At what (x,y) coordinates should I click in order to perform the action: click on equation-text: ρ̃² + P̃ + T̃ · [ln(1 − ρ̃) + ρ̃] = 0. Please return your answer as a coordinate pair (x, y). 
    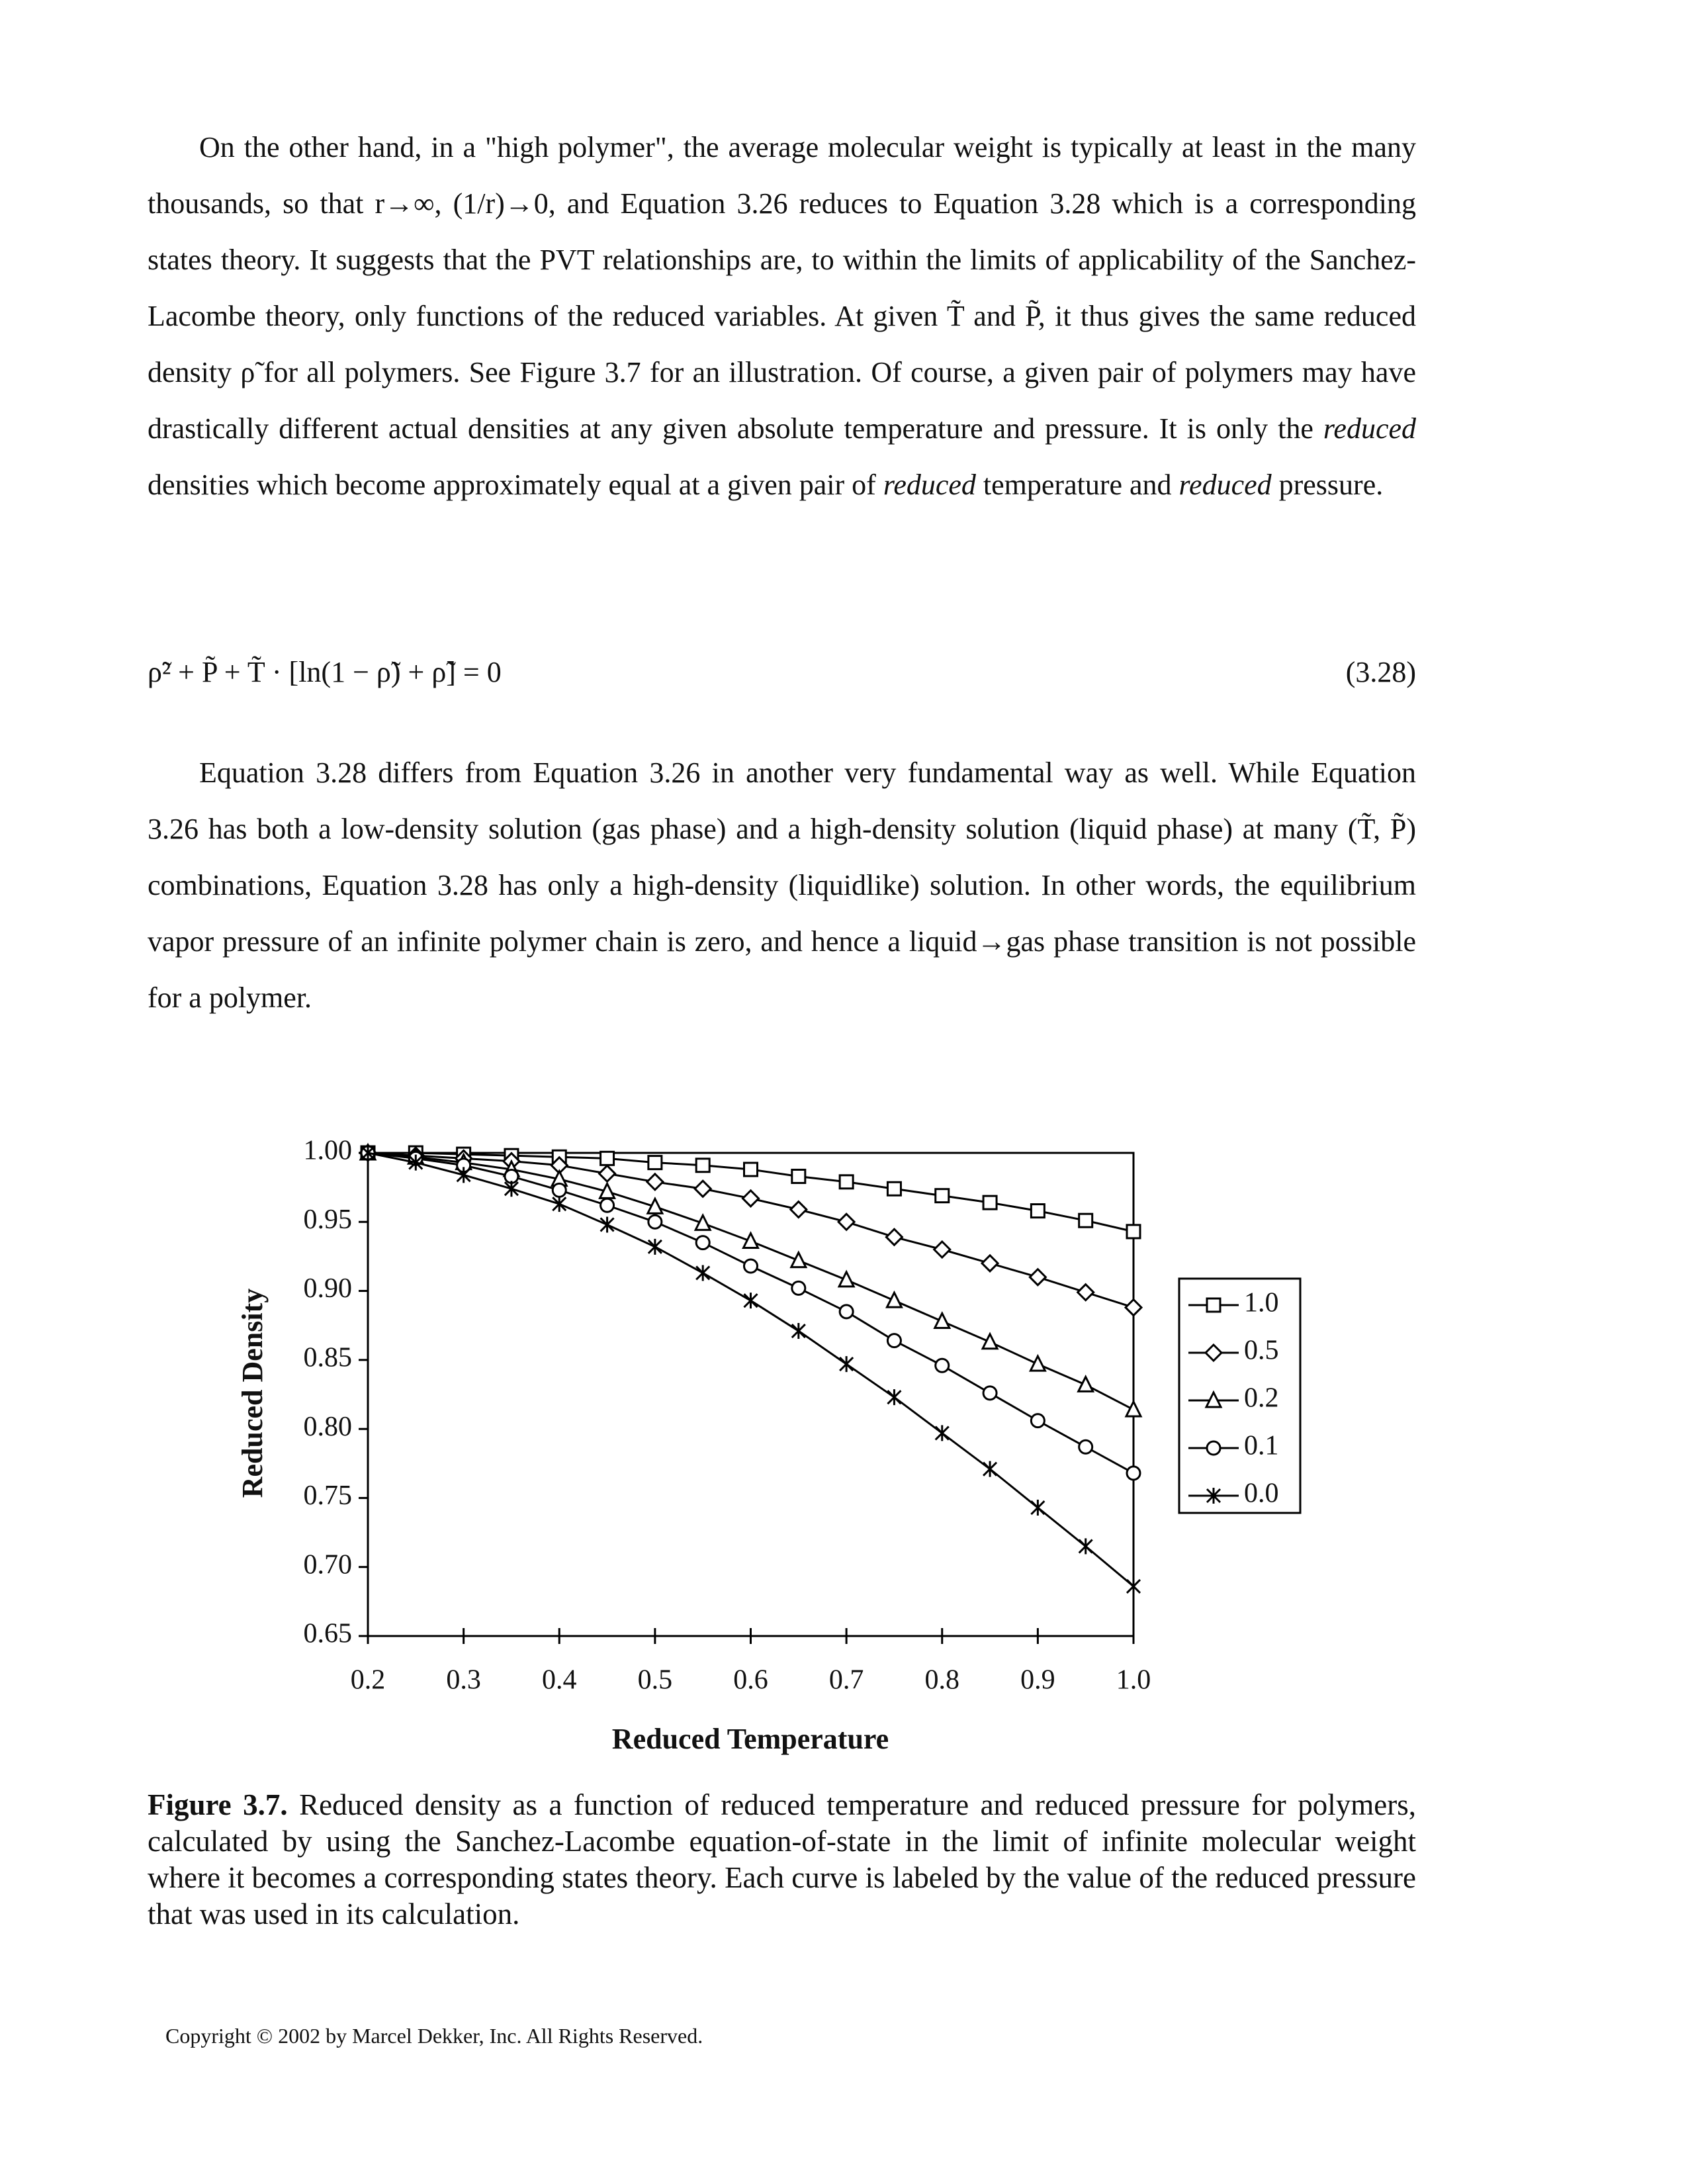
    Looking at the image, I should click on (325, 672).